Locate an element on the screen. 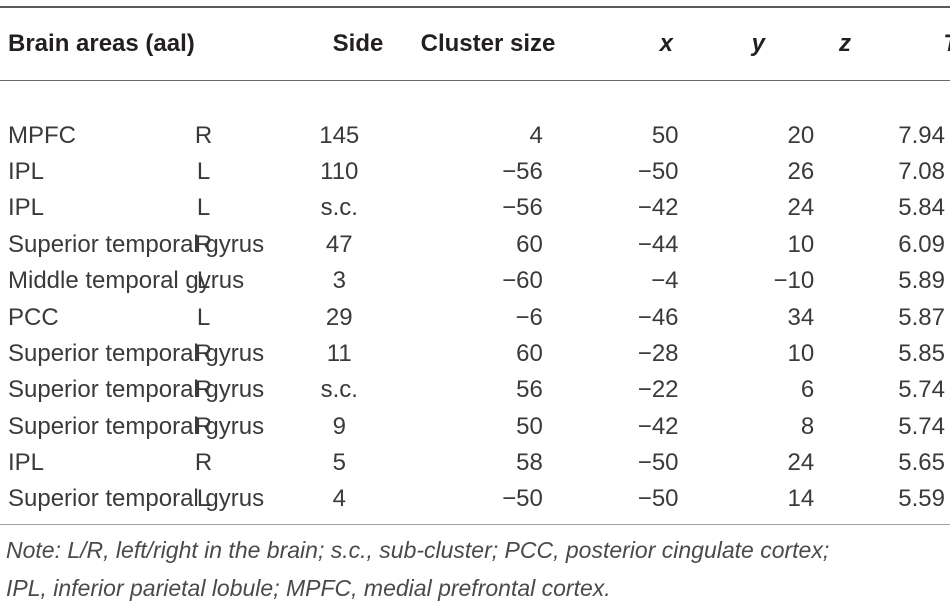 Image resolution: width=950 pixels, height=607 pixels. cell-t: 5.87 is located at coordinates (921, 317).